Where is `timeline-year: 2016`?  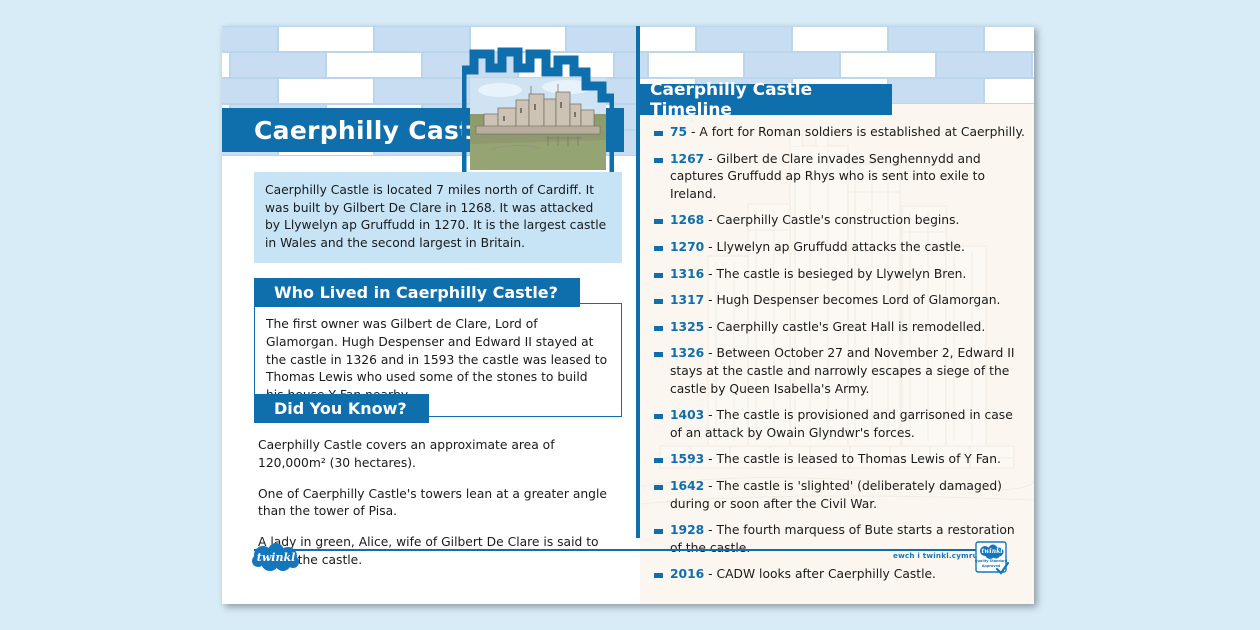
timeline-year: 2016 is located at coordinates (687, 574).